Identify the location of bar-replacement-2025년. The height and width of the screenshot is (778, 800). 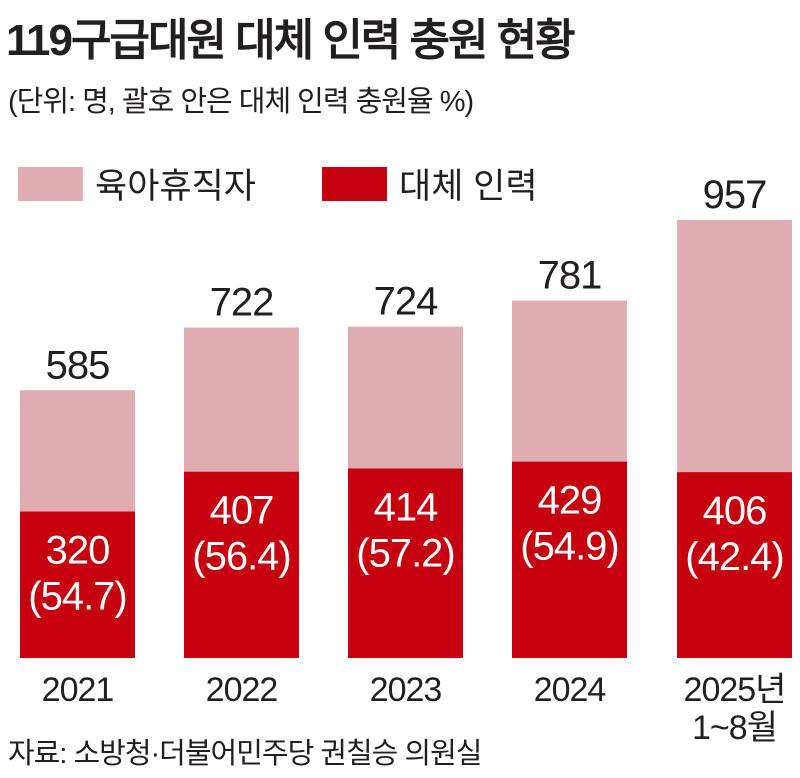
(734, 565).